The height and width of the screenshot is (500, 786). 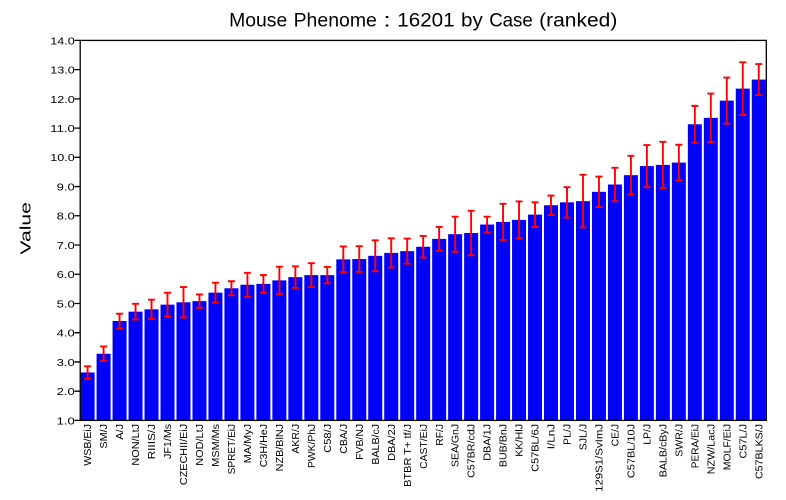 I want to click on svg-text: LP/J, so click(x=648, y=434).